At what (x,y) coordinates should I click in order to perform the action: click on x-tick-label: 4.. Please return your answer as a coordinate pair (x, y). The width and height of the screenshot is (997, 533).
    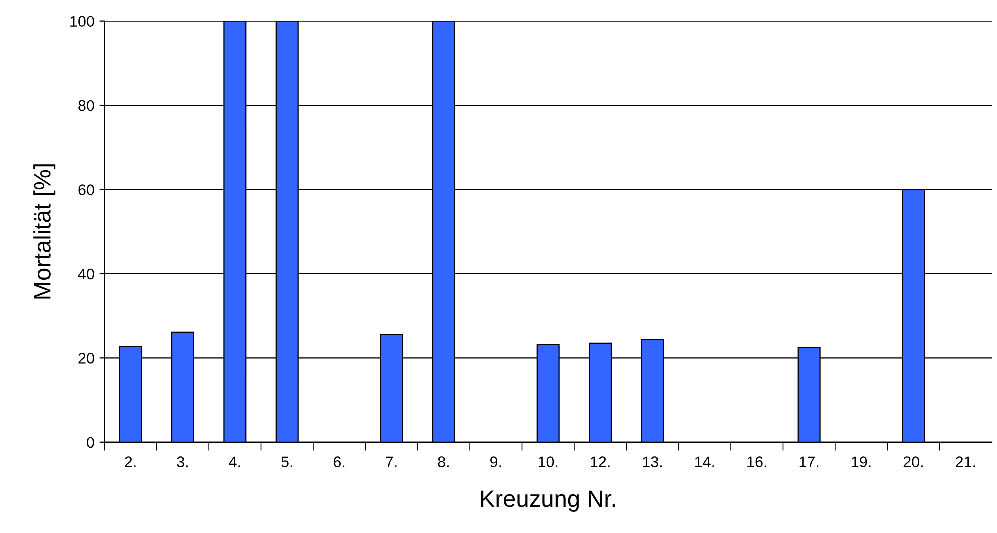
    Looking at the image, I should click on (234, 462).